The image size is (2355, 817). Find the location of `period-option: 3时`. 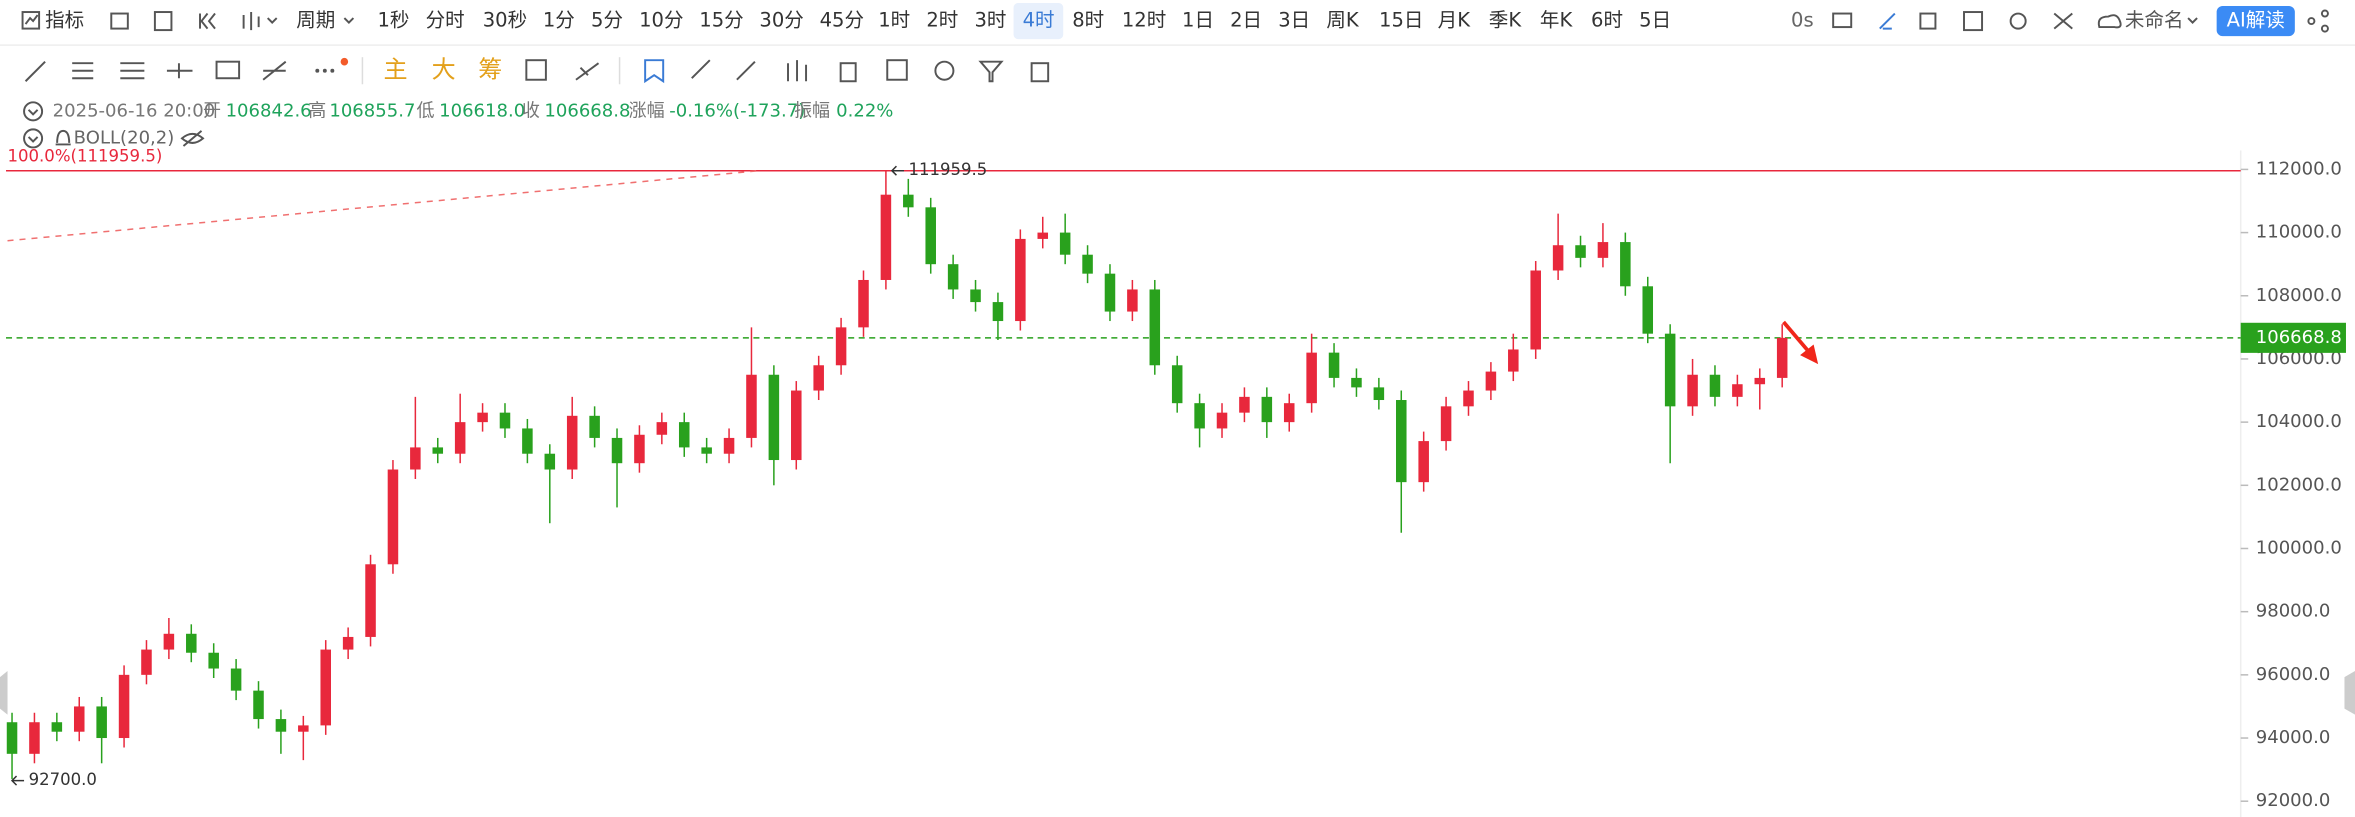

period-option: 3时 is located at coordinates (990, 20).